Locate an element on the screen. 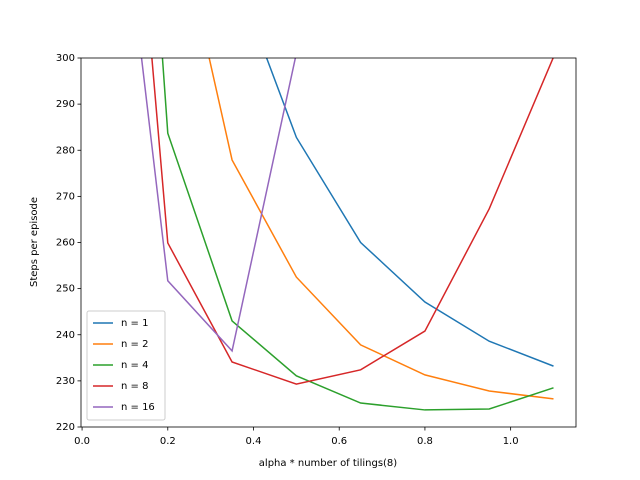 The image size is (640, 480). x-tick-label: 0.8 is located at coordinates (425, 441).